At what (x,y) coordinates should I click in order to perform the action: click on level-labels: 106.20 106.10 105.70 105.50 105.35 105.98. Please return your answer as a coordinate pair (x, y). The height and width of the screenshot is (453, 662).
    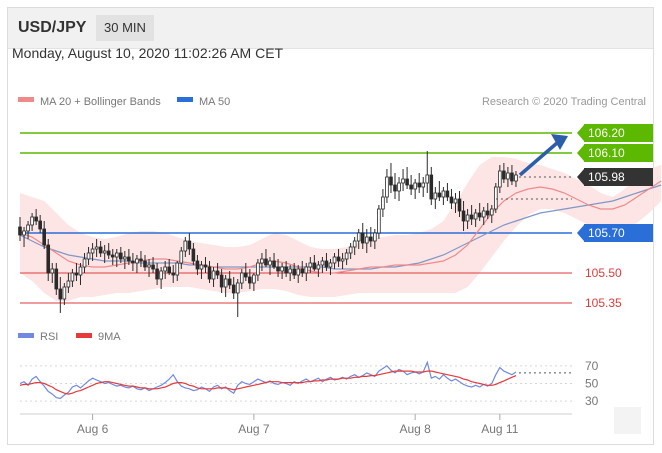
    Looking at the image, I should click on (574, 217).